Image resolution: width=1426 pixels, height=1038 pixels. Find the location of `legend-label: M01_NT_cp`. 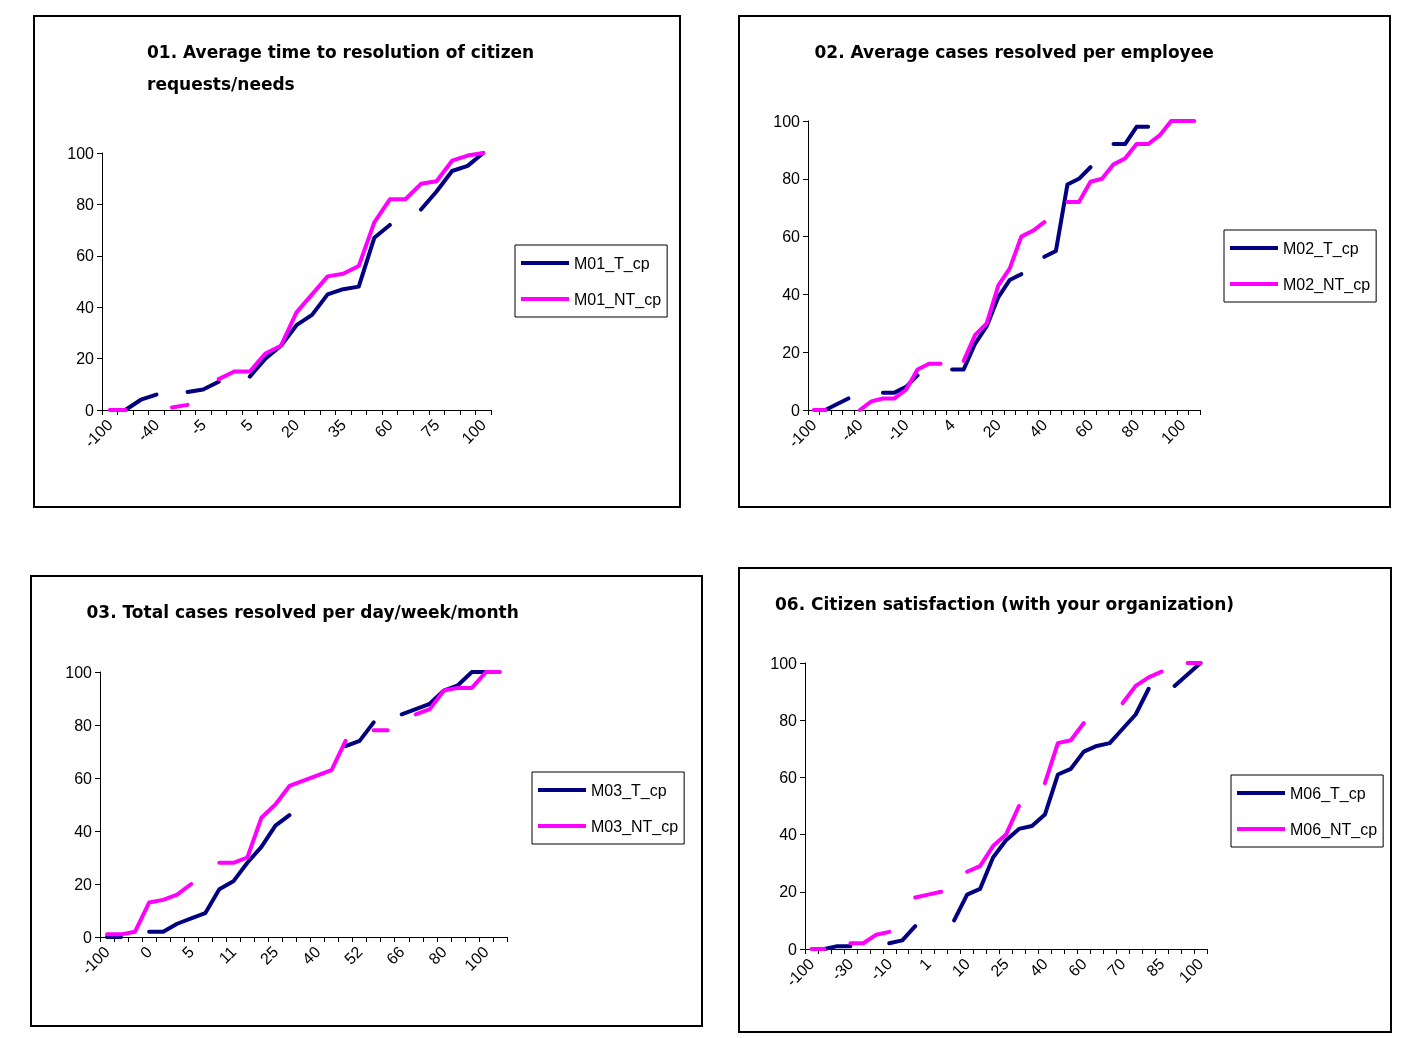

legend-label: M01_NT_cp is located at coordinates (618, 299).